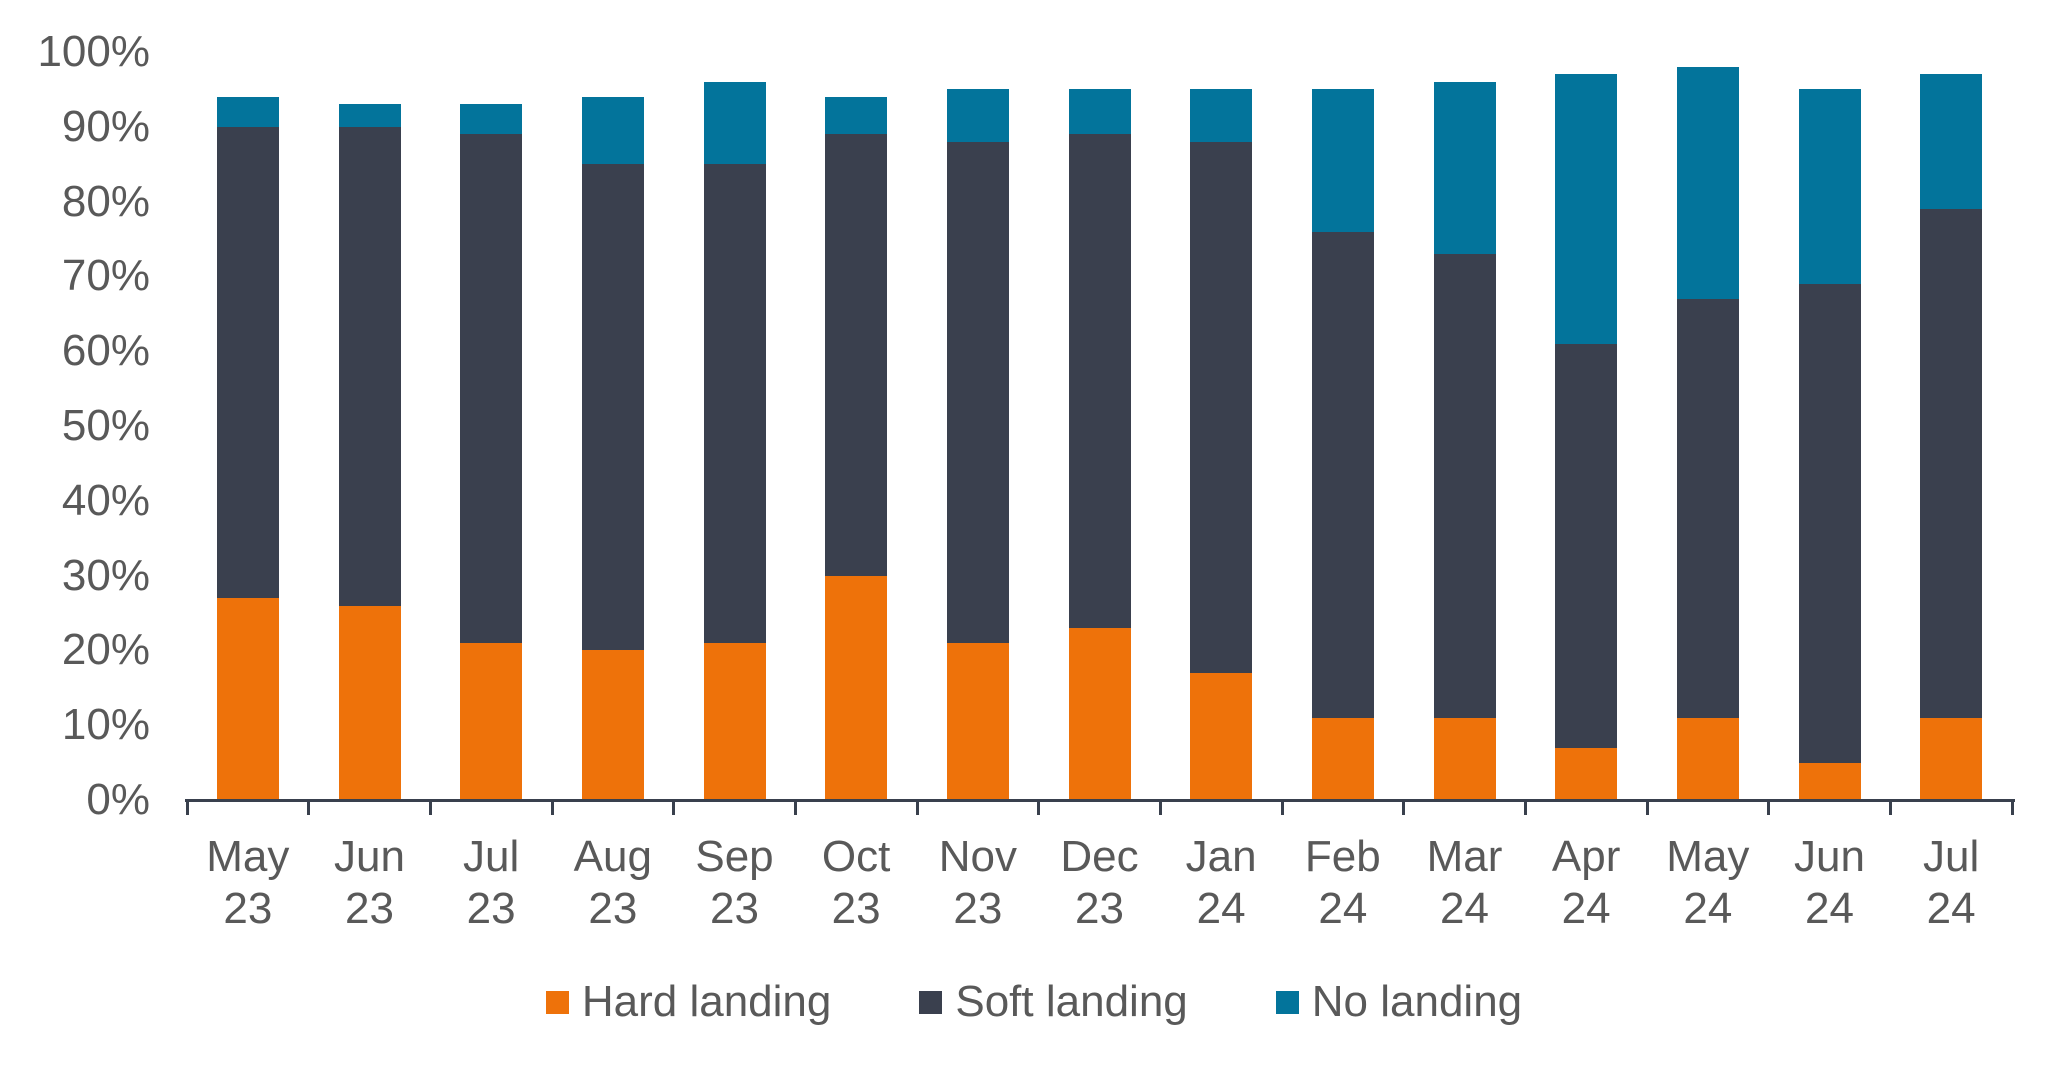 The width and height of the screenshot is (2068, 1068). Describe the element at coordinates (856, 883) in the screenshot. I see `x-axis-label-oct-23: Oct 23` at that location.